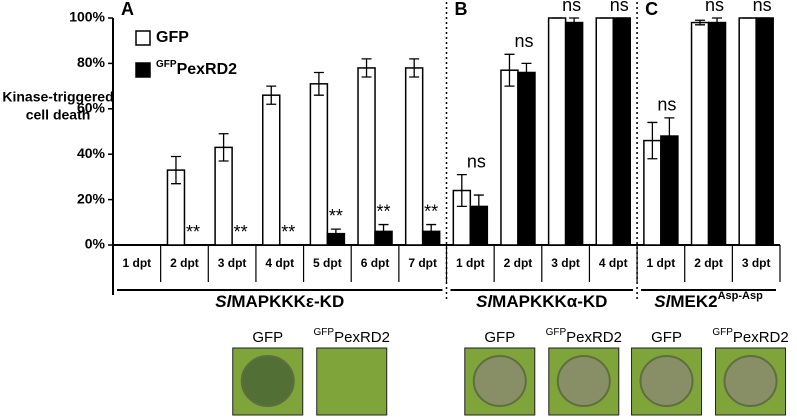 Image resolution: width=797 pixels, height=420 pixels. I want to click on legend-label: GFP, so click(172, 37).